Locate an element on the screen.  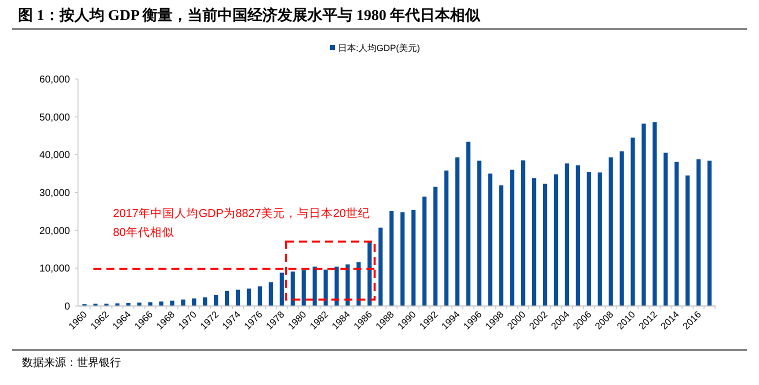
y-tick-label: 60,000 is located at coordinates (54, 80).